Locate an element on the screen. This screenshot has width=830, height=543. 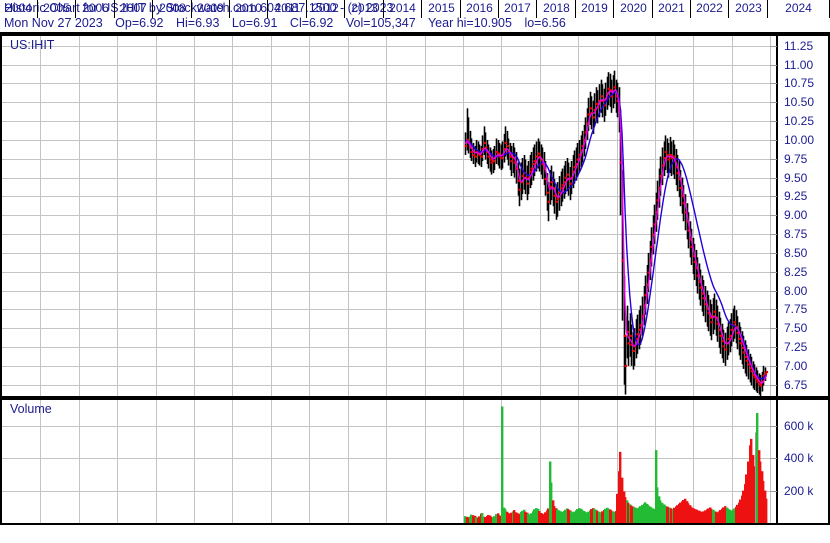
volume-axis-tick is located at coordinates (773, 426).